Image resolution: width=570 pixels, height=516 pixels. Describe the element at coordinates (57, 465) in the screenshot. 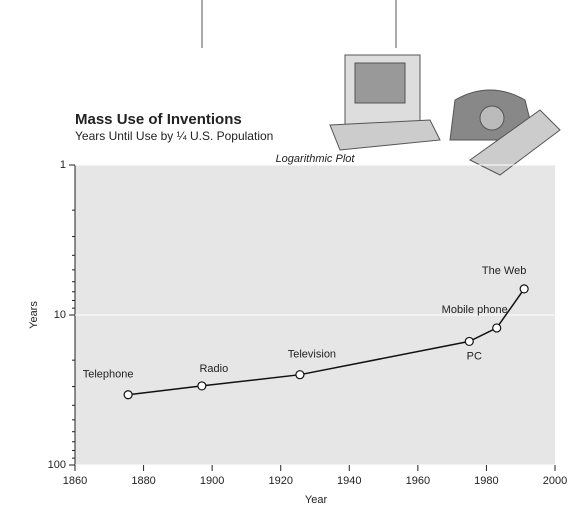

I see `y-tick-label: 100` at that location.